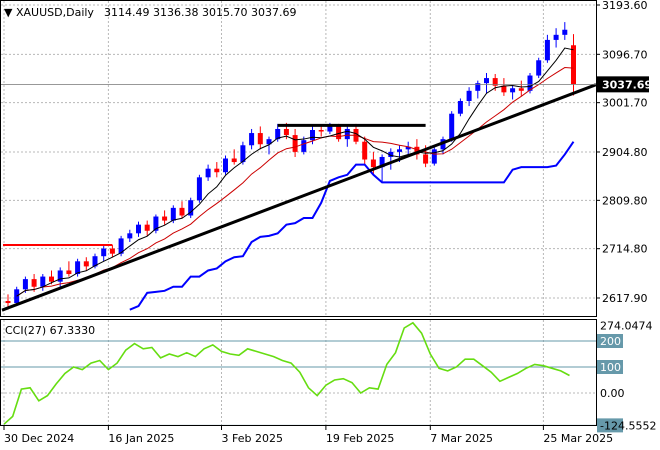 This screenshot has height=450, width=660. Describe the element at coordinates (625, 6) in the screenshot. I see `price-tick-label: 3193.60` at that location.